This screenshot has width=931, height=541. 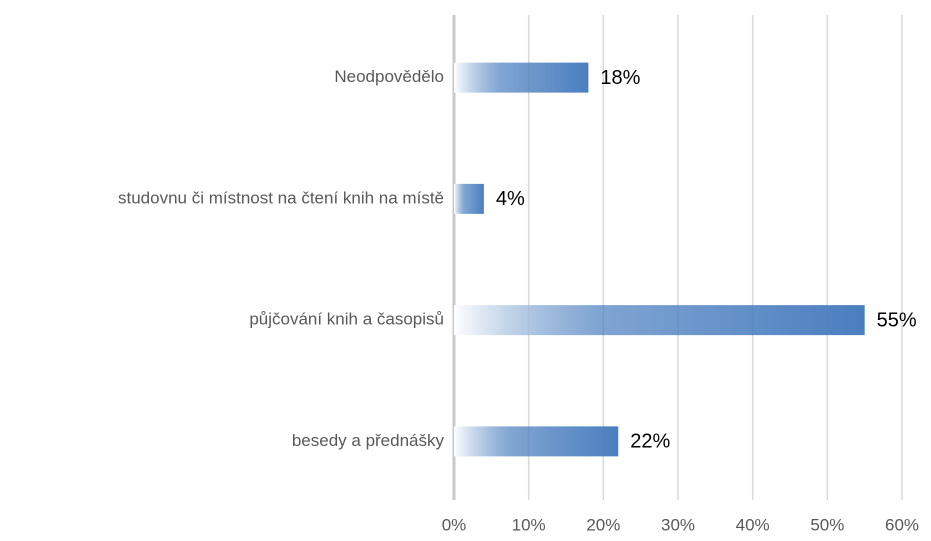 What do you see at coordinates (368, 440) in the screenshot?
I see `y-tick-label: besedy a přednášky` at bounding box center [368, 440].